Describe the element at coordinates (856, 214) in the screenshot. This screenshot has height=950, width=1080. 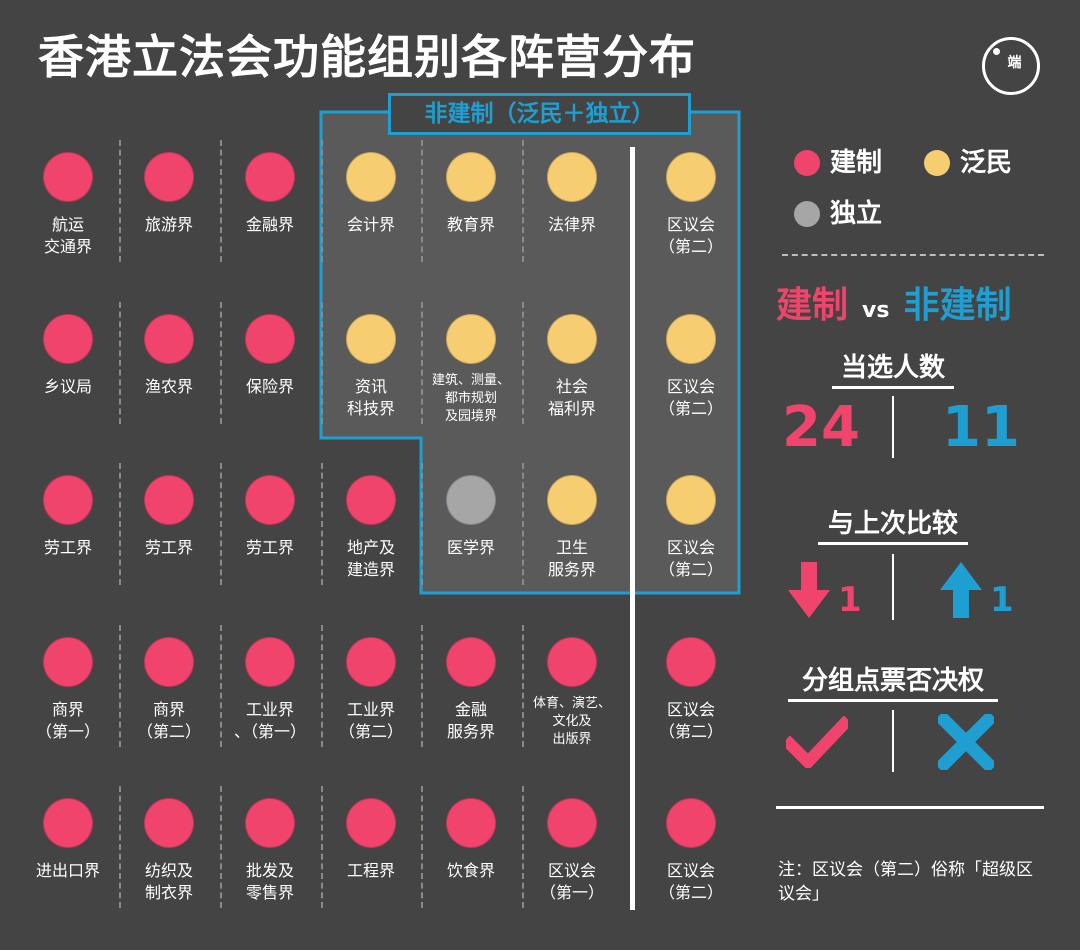
I see `legend-label-independent: 独立` at that location.